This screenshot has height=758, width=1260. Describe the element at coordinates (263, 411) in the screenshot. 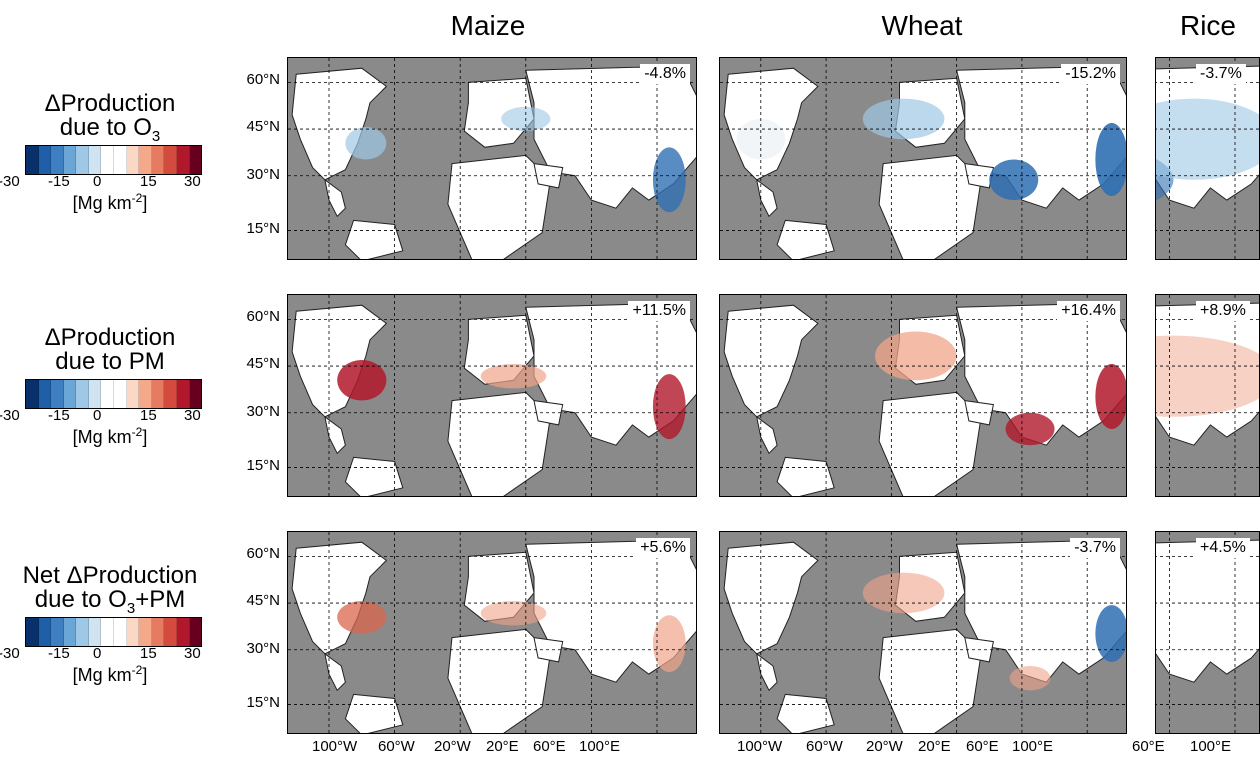

I see `latitude-label: 30°N` at that location.